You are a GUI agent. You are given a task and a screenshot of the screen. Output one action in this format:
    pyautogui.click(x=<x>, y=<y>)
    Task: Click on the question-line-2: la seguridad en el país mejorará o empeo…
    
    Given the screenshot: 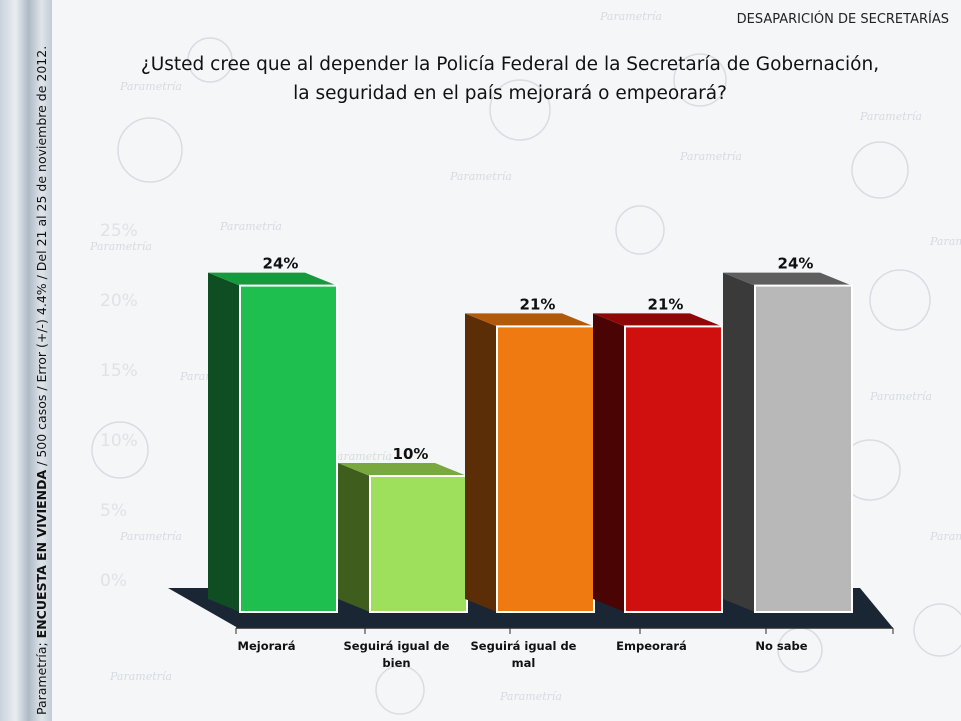 What is the action you would take?
    pyautogui.click(x=510, y=93)
    